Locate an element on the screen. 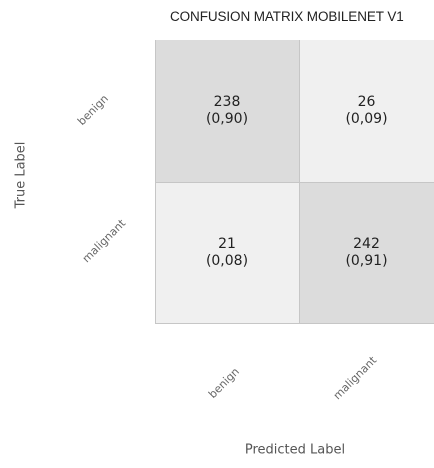 The image size is (434, 468). cell-value: 242 is located at coordinates (366, 244).